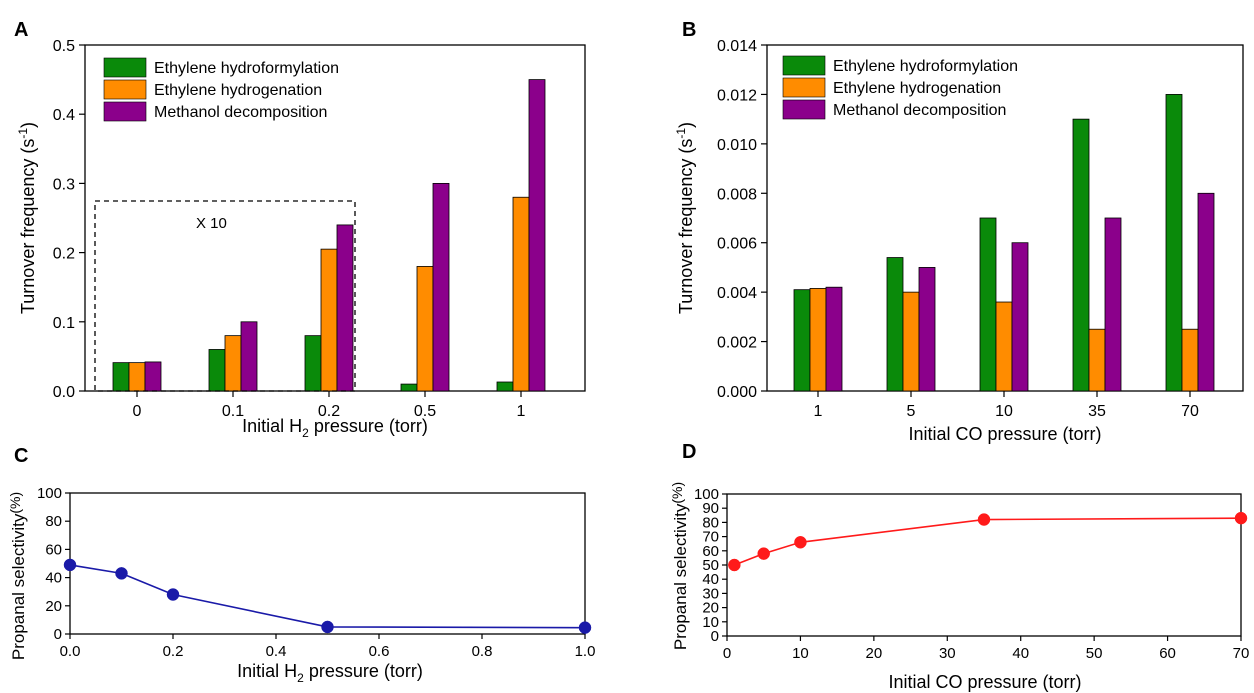  Describe the element at coordinates (225, 296) in the screenshot. I see `panel-a-zoom-box` at that location.